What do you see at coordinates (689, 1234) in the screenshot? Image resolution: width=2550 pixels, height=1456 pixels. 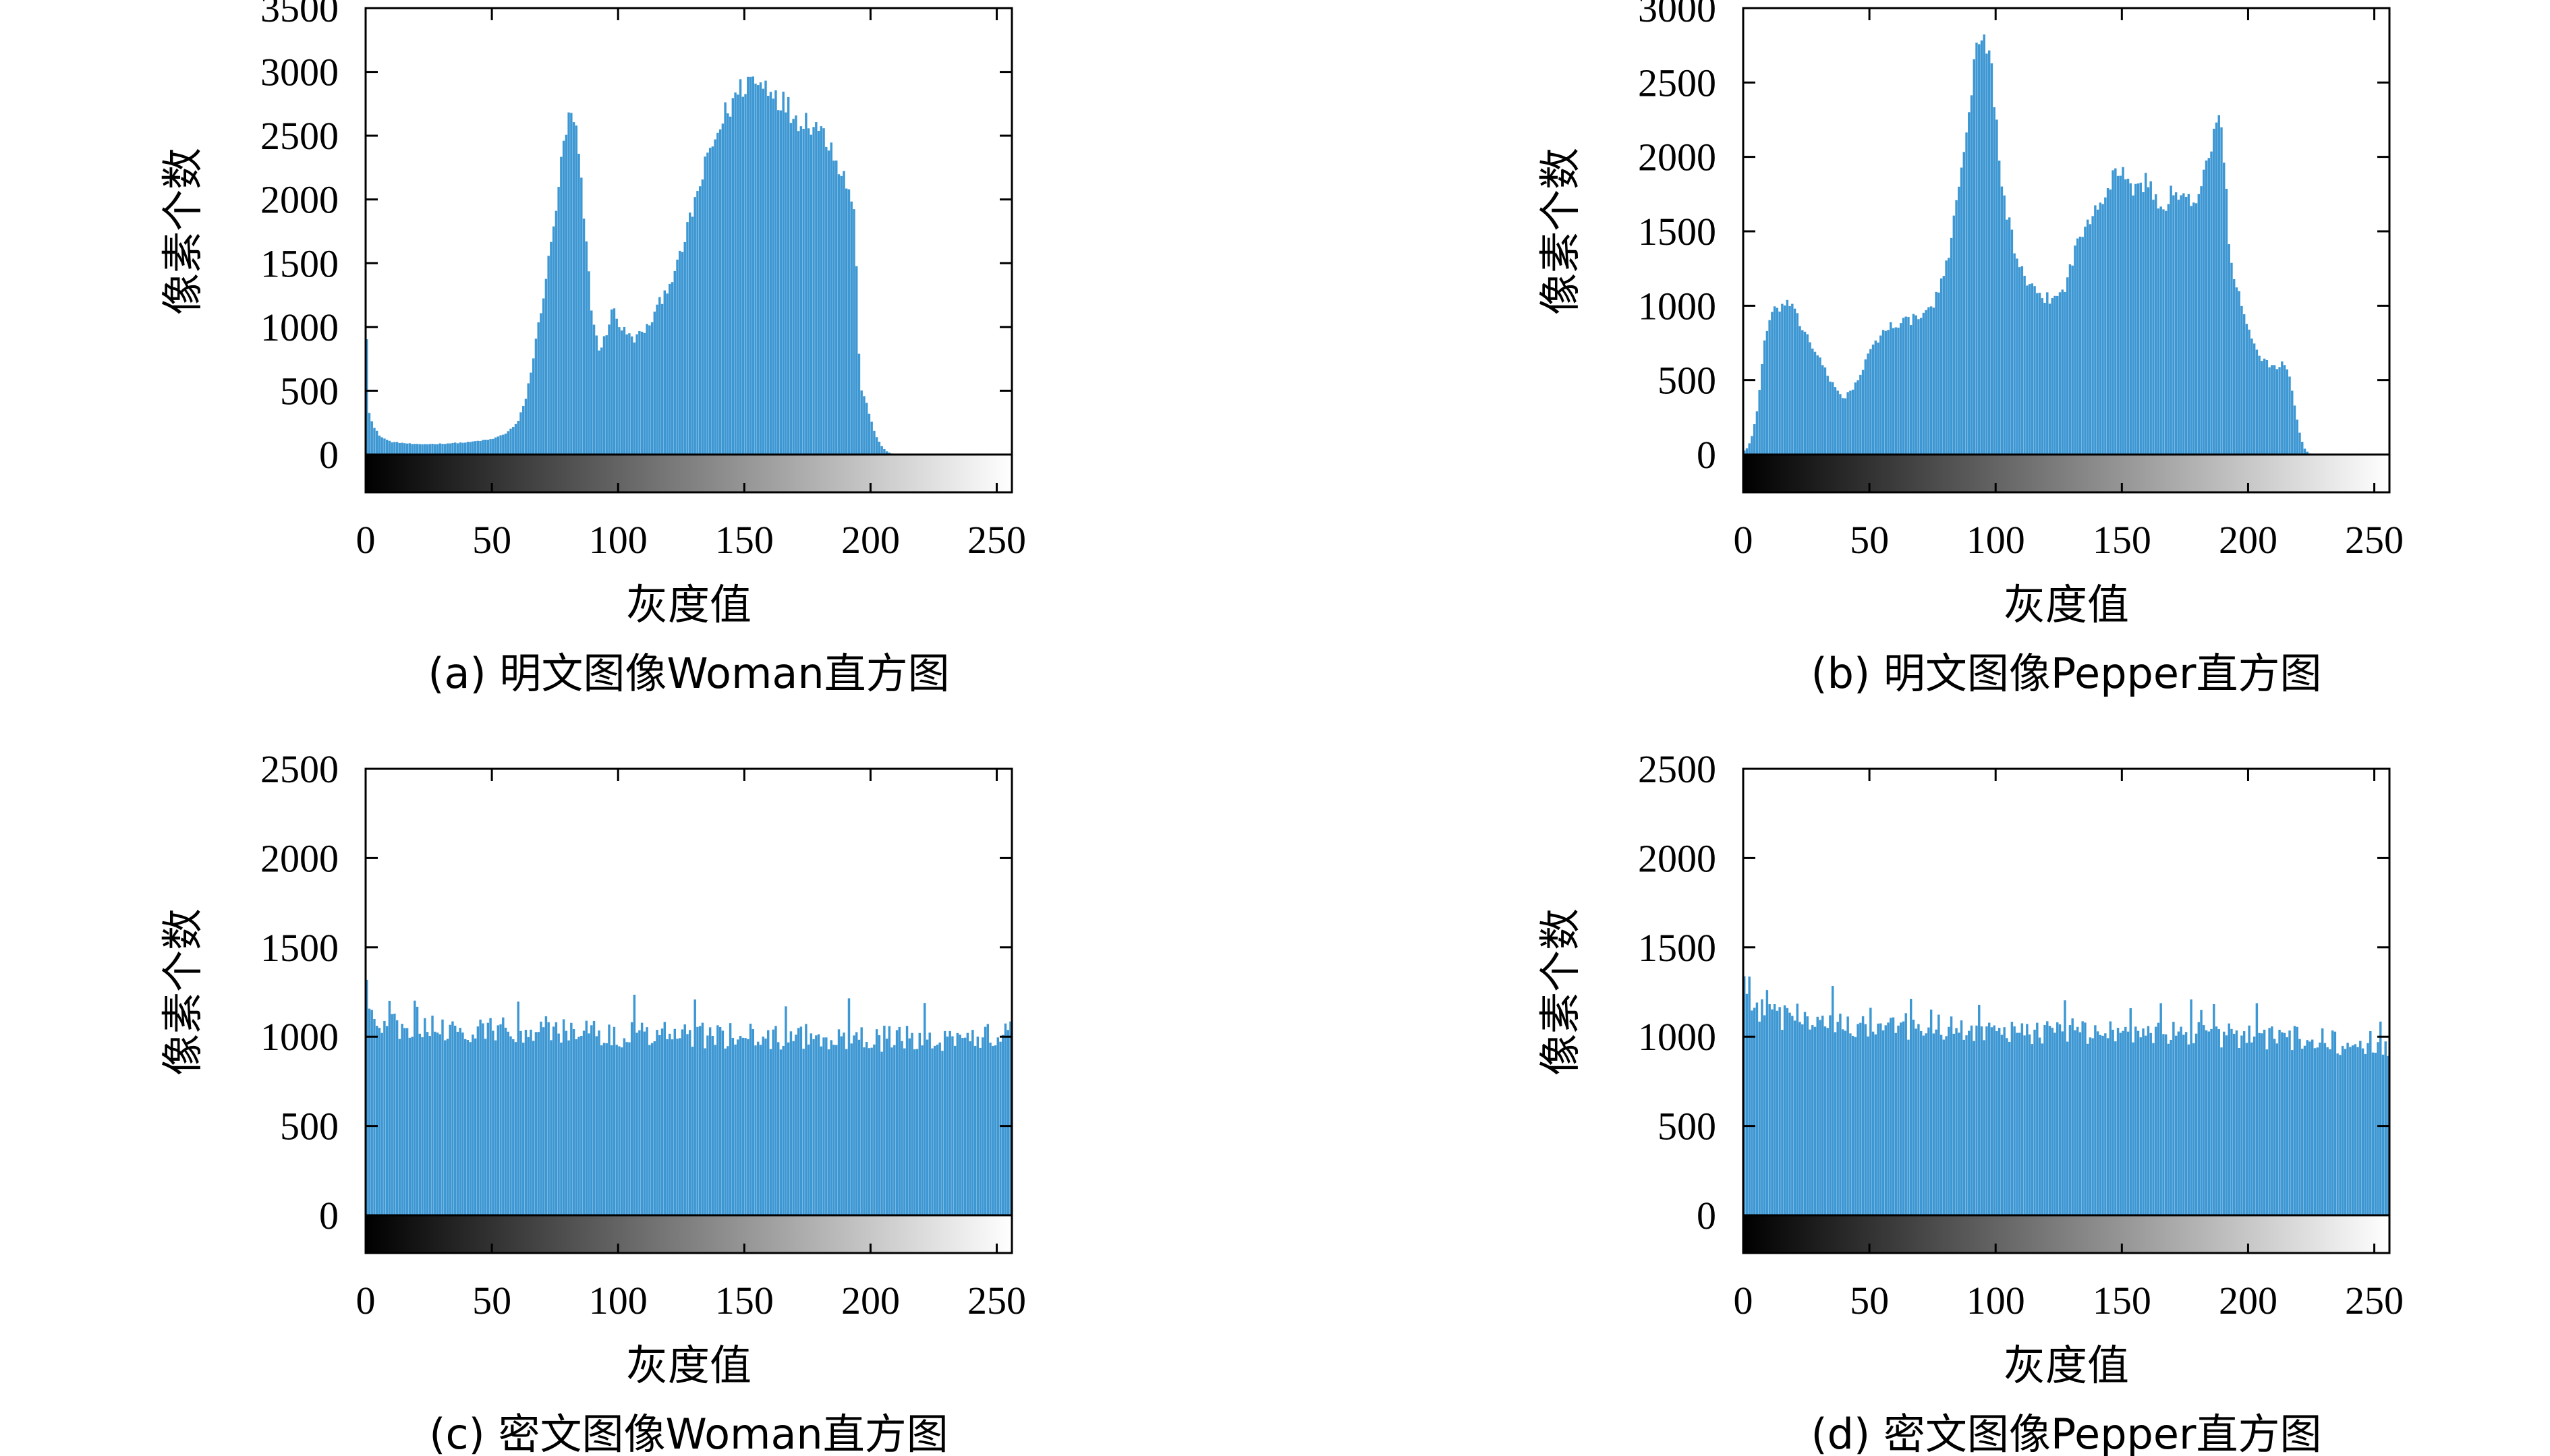 I see `grayscale-colorbar` at bounding box center [689, 1234].